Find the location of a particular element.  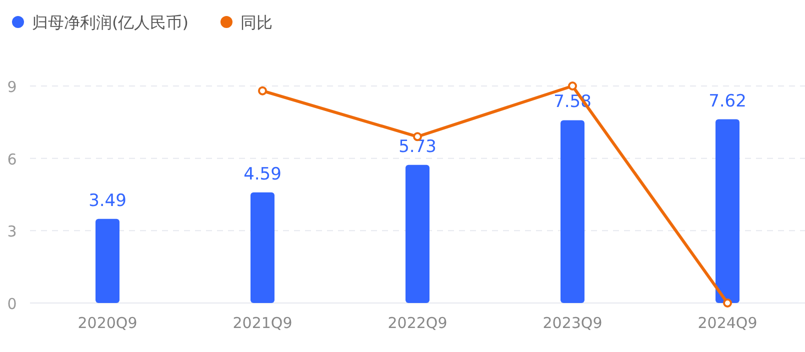

x-tick-label: 2023Q9 is located at coordinates (572, 323).